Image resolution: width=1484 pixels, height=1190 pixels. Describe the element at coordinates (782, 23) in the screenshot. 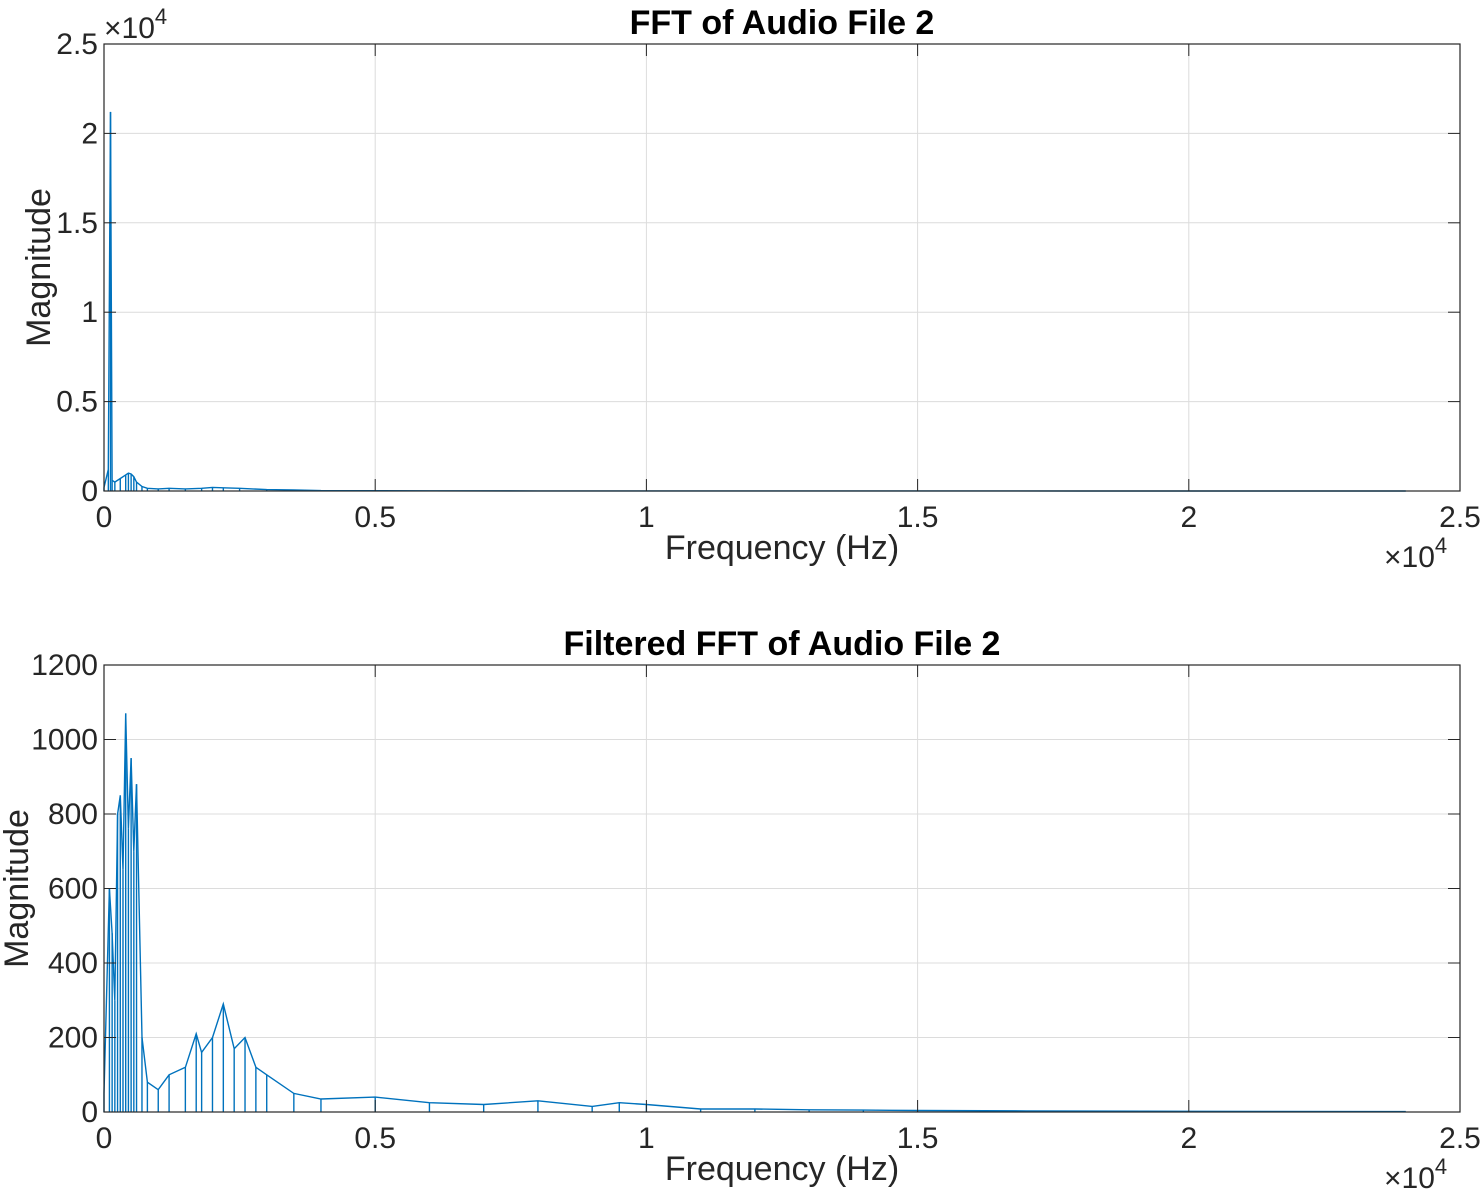

I see `chart-title: FFT of Audio File 2` at that location.